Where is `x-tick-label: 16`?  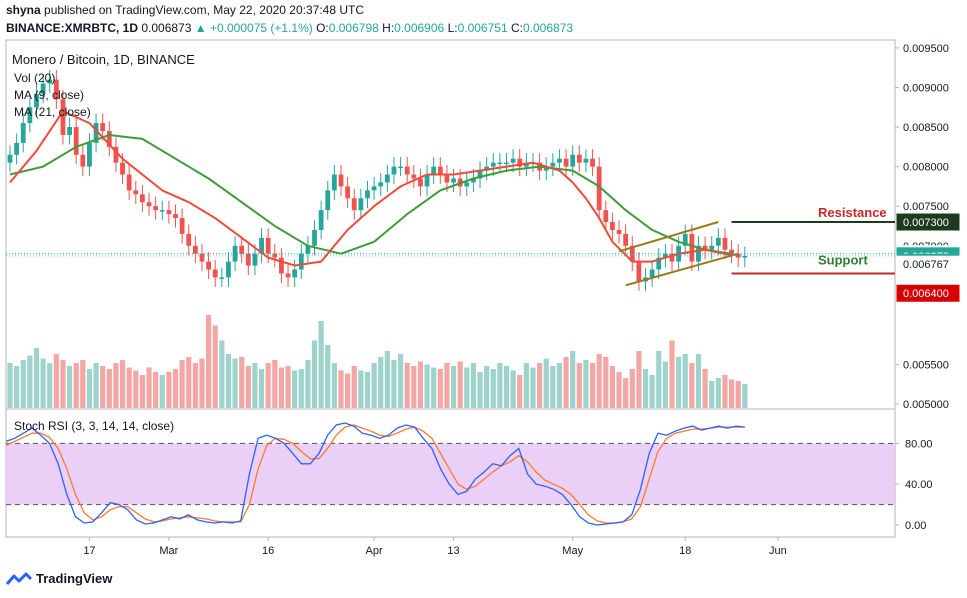 x-tick-label: 16 is located at coordinates (268, 551).